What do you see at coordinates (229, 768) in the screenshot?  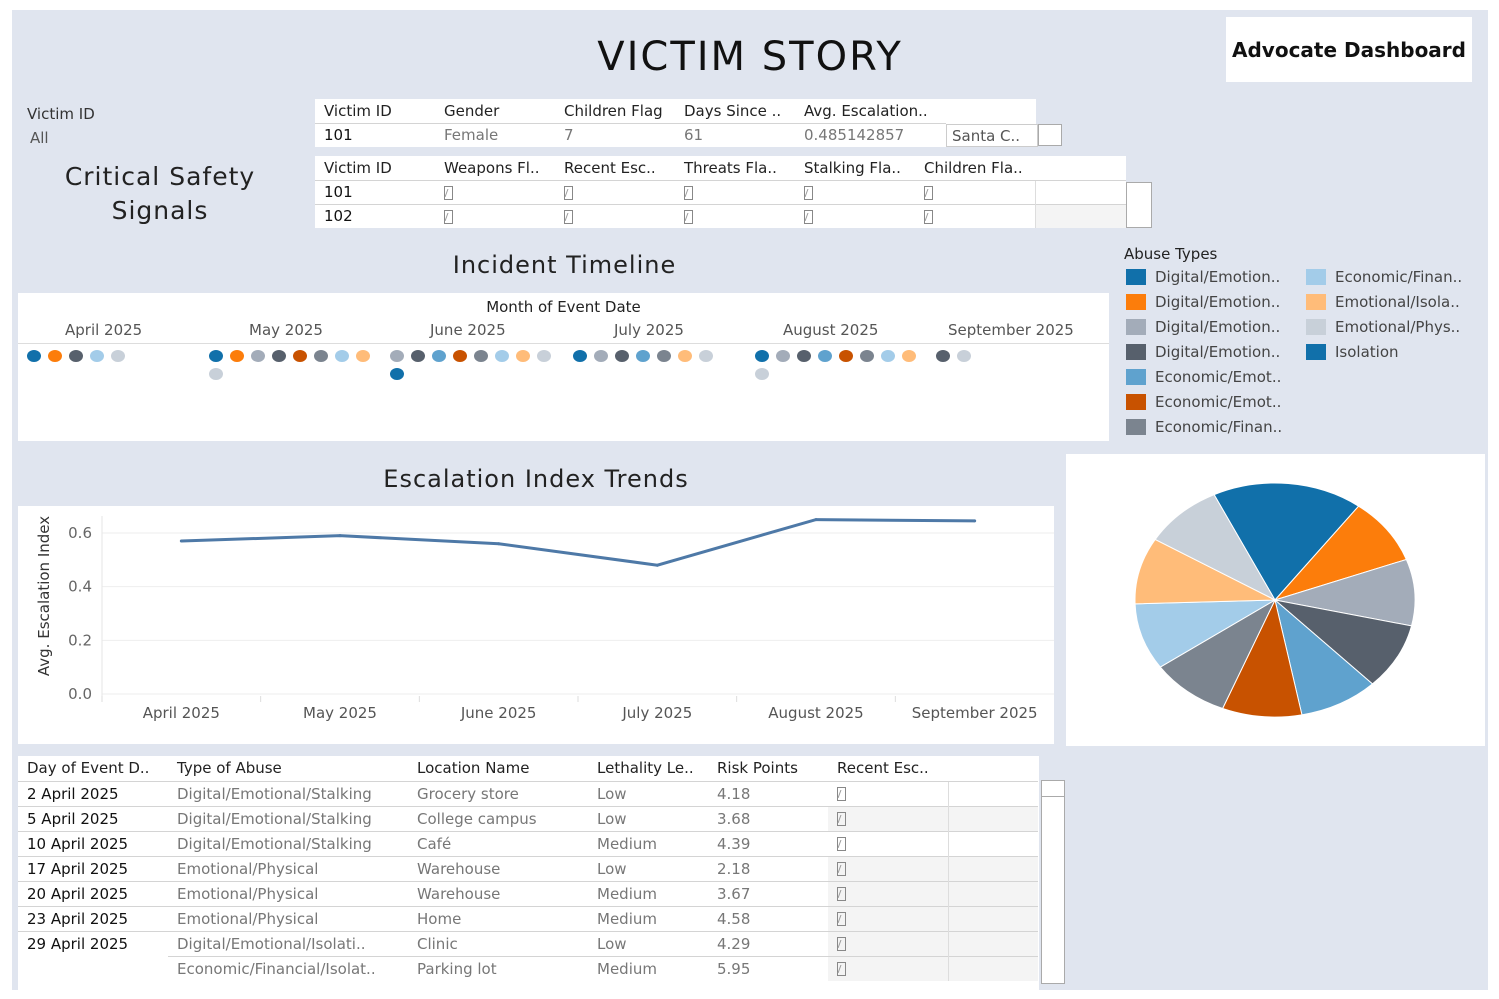 I see `events-col-header: Type of Abuse` at bounding box center [229, 768].